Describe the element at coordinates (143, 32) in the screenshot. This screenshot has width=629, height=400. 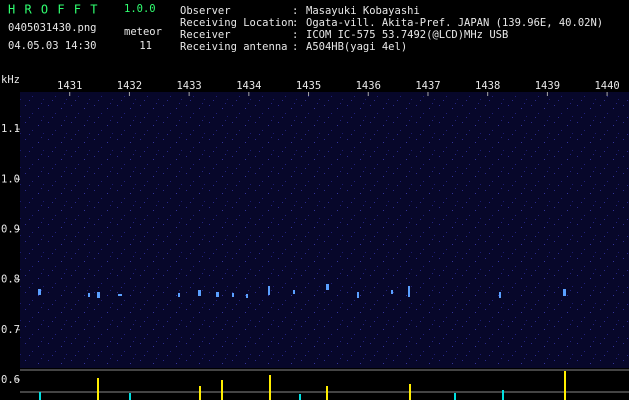
I see `meteor-label: meteor` at that location.